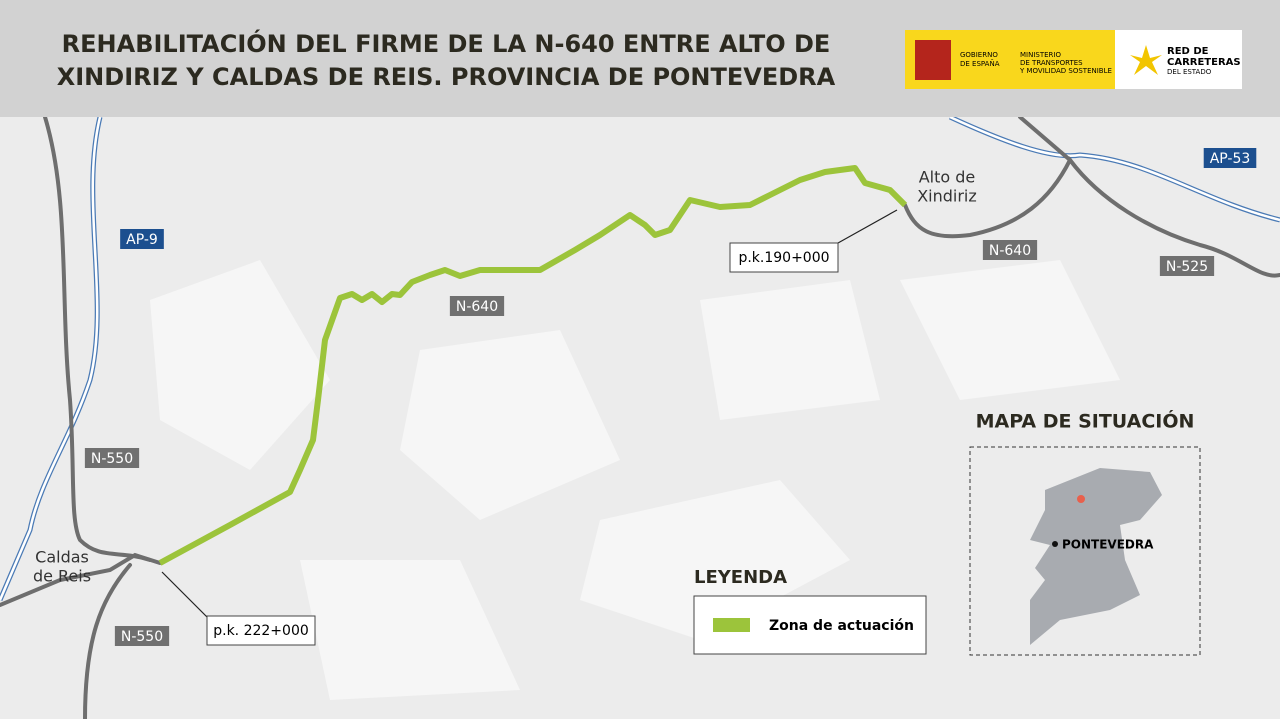  What do you see at coordinates (1065, 71) in the screenshot?
I see `logo-text: Y MOVILIDAD SOSTENIBLE` at bounding box center [1065, 71].